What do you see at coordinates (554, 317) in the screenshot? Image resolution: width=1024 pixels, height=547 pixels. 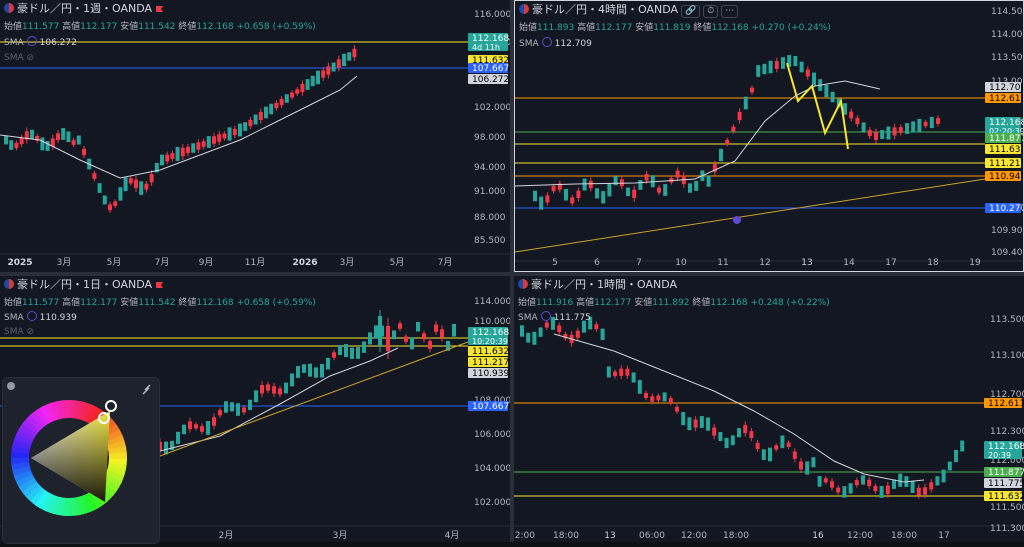 I see `sma-indicator: SMA 111.775` at bounding box center [554, 317].